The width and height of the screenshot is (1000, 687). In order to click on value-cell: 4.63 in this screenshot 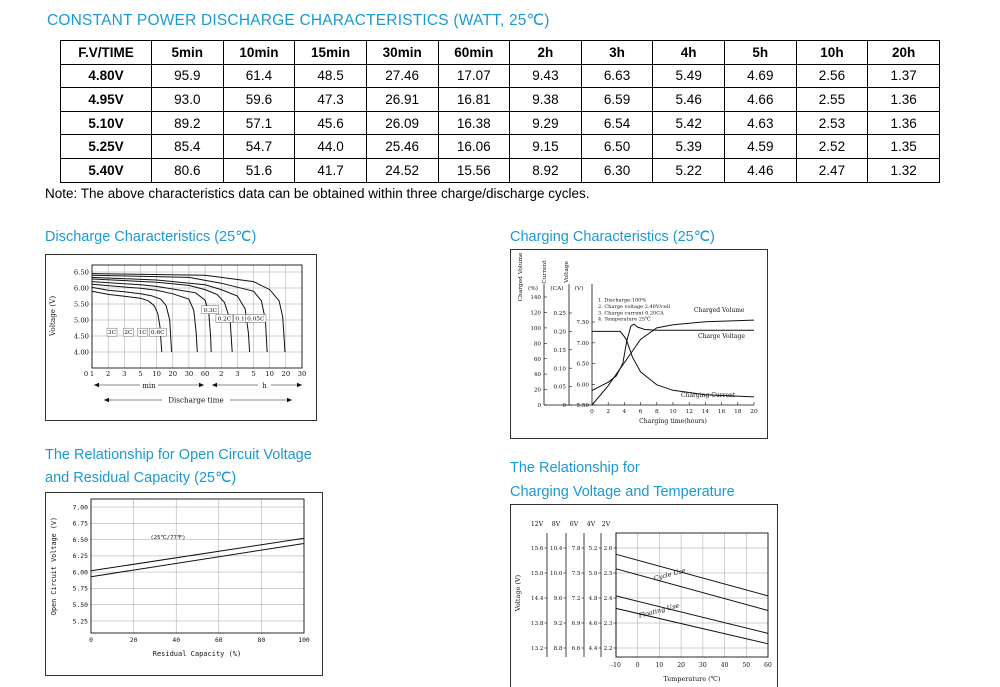, I will do `click(760, 123)`.